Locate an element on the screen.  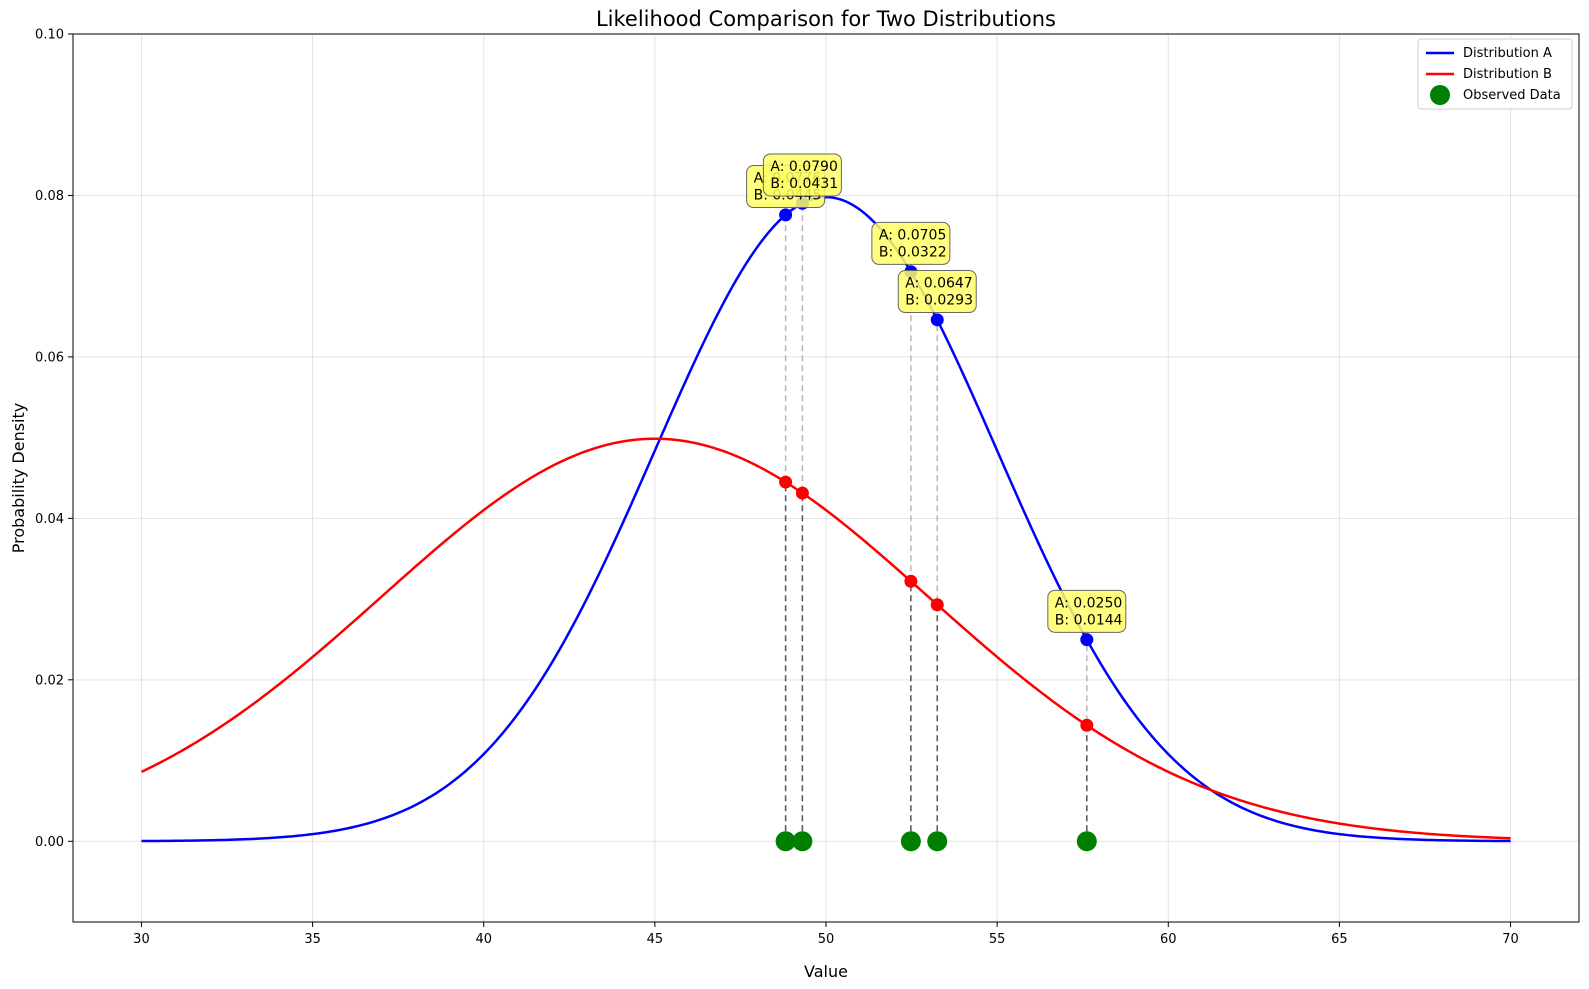
annotation-text-a: A: 0.0647 is located at coordinates (938, 284).